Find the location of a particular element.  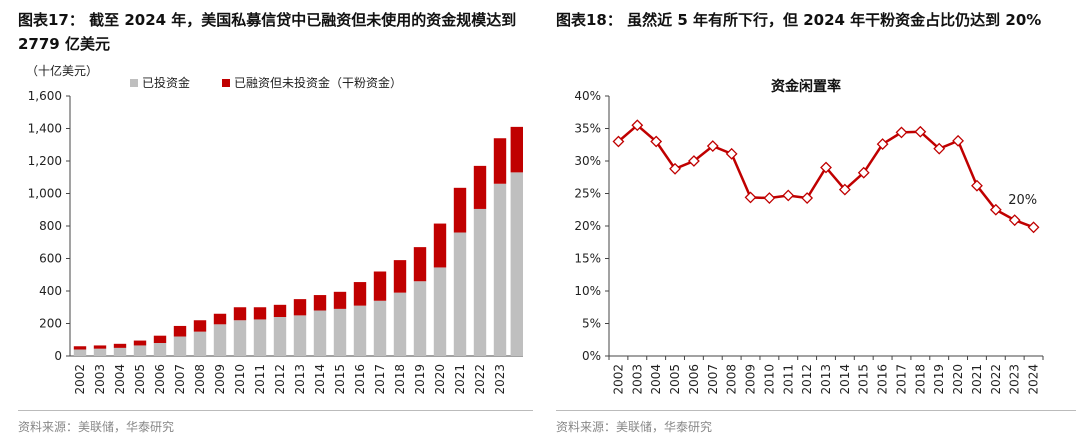

y-tick-label: 5% is located at coordinates (591, 324).